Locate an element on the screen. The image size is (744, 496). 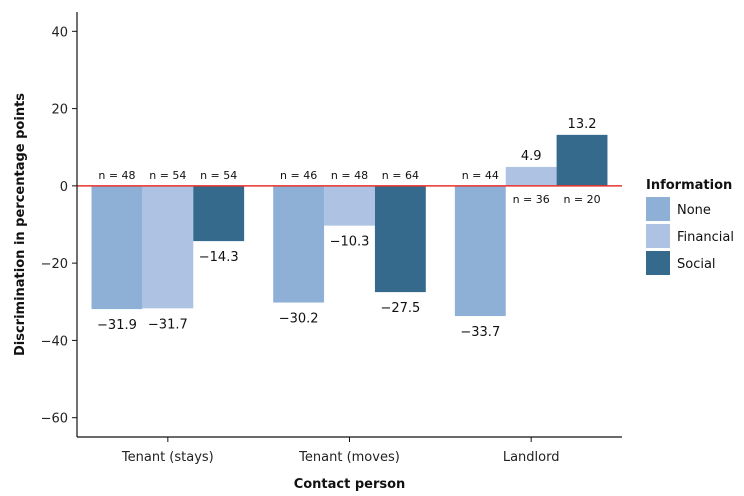
legend-title: Information is located at coordinates (689, 185).